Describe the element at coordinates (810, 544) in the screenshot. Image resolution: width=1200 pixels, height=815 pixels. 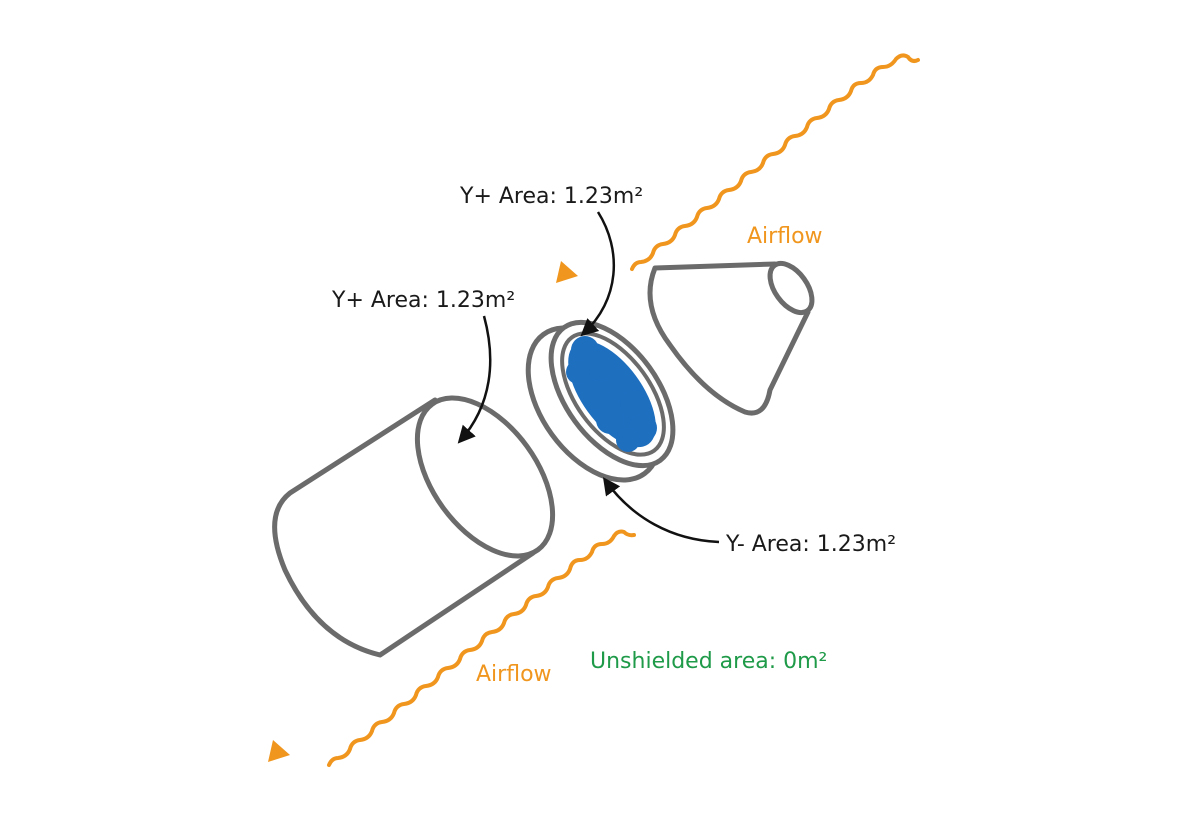
I see `bottom-area-label: Y- Area: 1.23m²` at that location.